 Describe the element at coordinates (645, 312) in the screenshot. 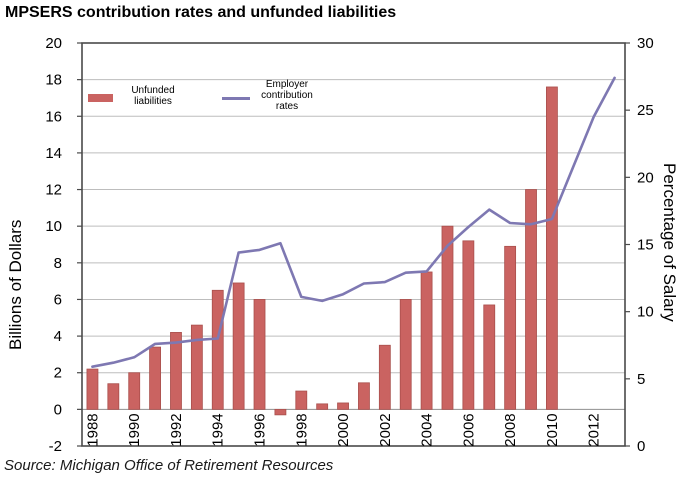

I see `right-axis-tick-label: 10` at that location.